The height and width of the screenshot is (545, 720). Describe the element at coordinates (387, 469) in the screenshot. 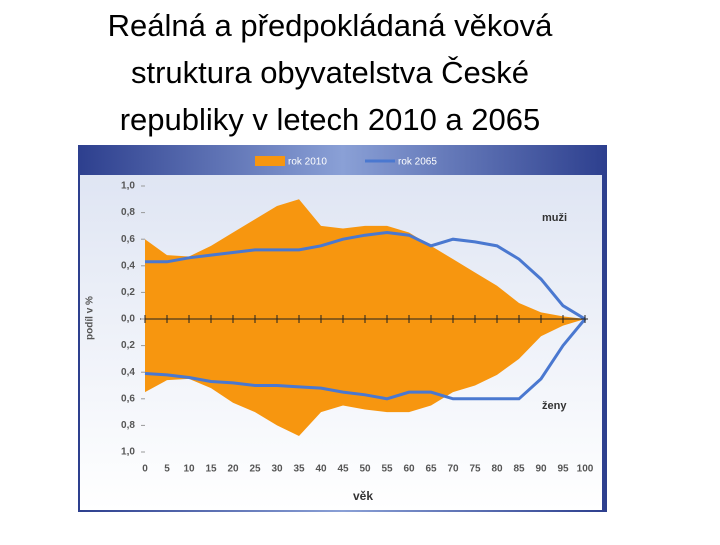

I see `x-tick-label: 55` at that location.